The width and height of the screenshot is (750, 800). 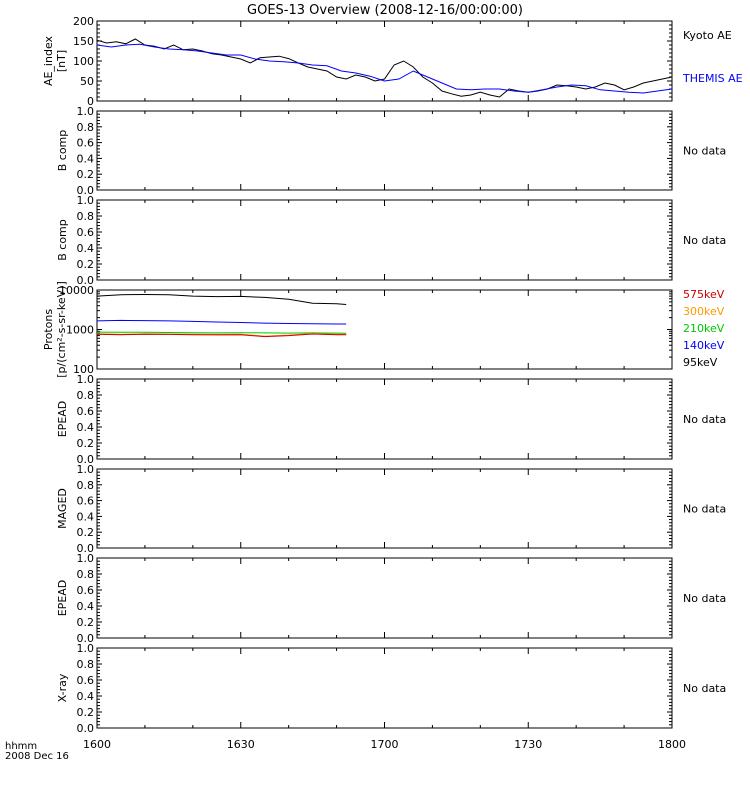 I want to click on series-line-140kev, so click(x=221, y=322).